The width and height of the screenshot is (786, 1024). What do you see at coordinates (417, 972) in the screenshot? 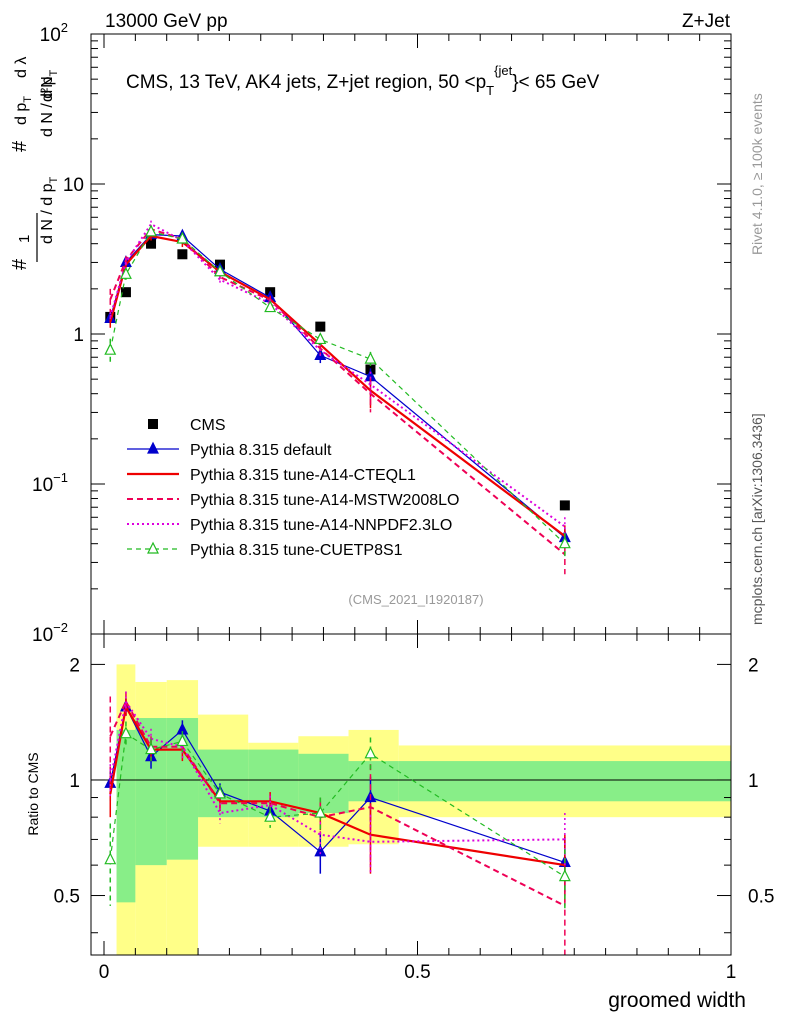
I see `x-tick-label: 0.5` at bounding box center [417, 972].